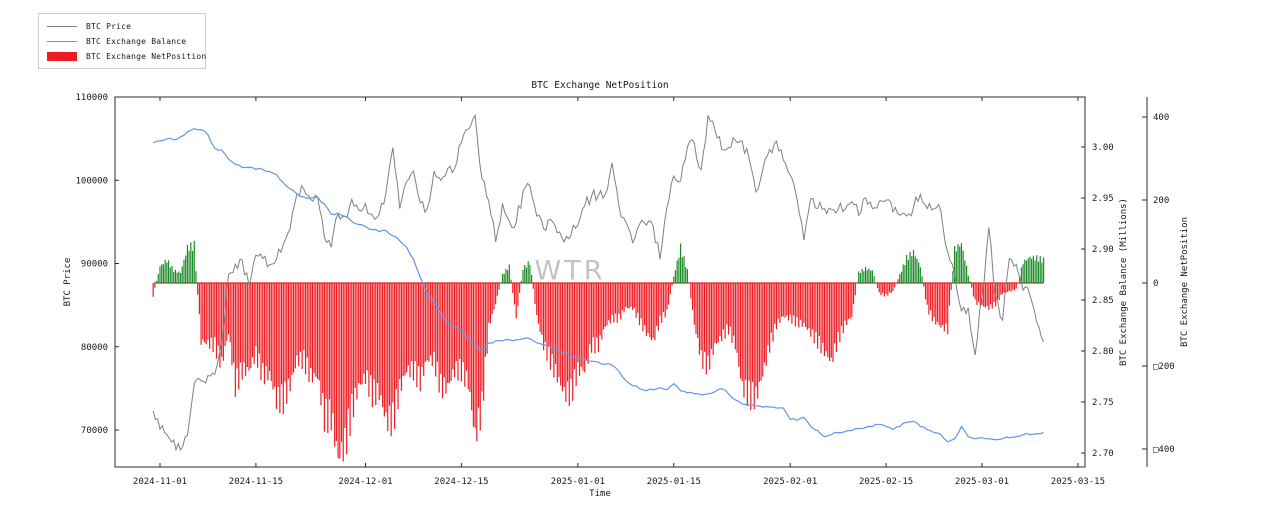 The image size is (1270, 530). What do you see at coordinates (1103, 250) in the screenshot?
I see `right1-tick-label: 2.90` at bounding box center [1103, 250].